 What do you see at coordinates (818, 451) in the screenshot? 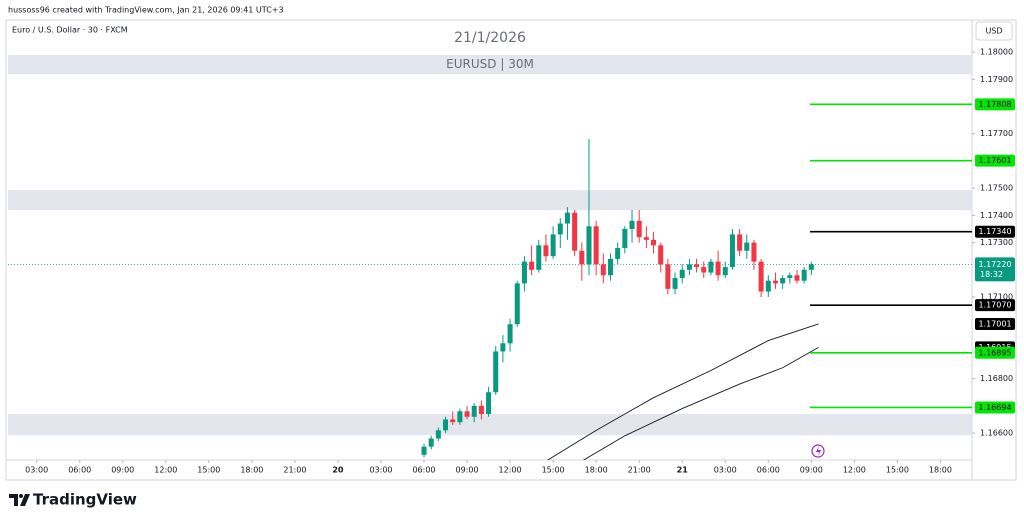
I see `alert-icon` at bounding box center [818, 451].